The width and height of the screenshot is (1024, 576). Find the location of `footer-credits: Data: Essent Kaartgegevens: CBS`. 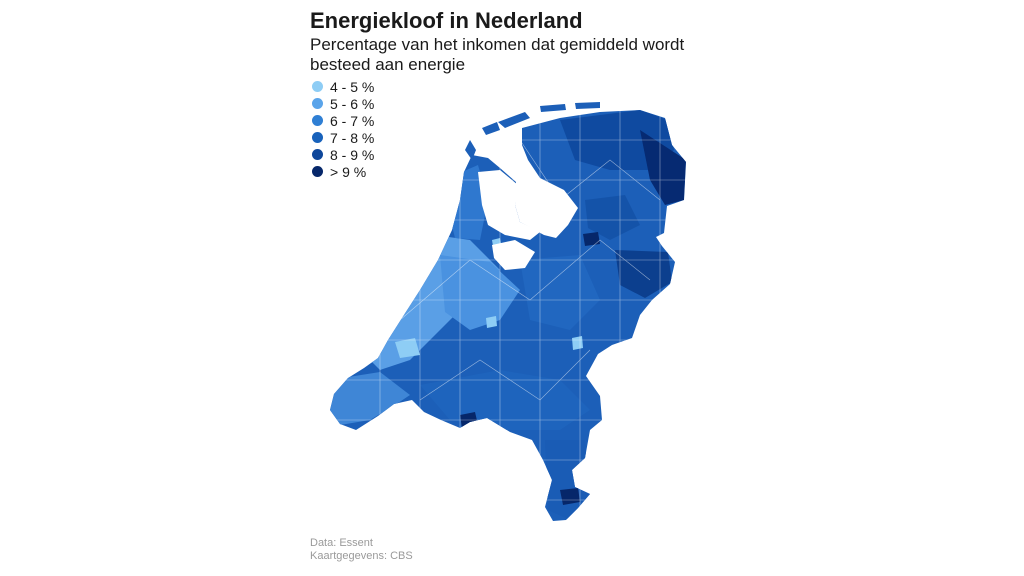

footer-credits: Data: Essent Kaartgegevens: CBS is located at coordinates (361, 550).